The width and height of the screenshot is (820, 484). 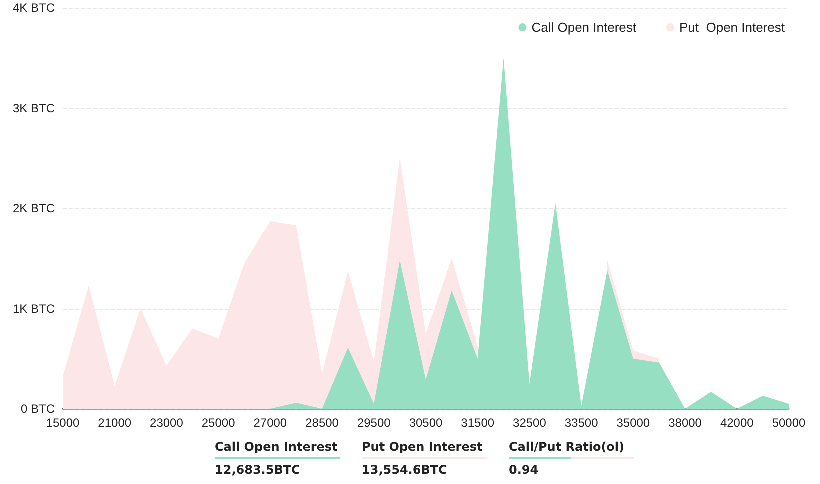 What do you see at coordinates (167, 423) in the screenshot?
I see `x-tick-label: 23000` at bounding box center [167, 423].